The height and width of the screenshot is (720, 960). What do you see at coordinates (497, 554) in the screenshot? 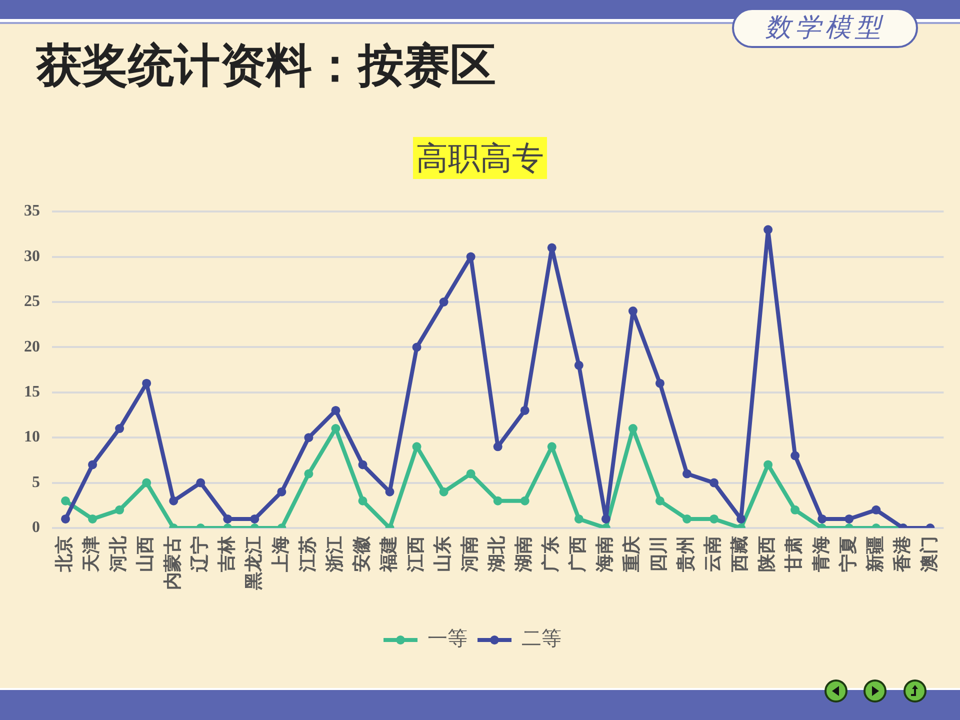
I see `x-tick-label: 湖北` at bounding box center [497, 554].